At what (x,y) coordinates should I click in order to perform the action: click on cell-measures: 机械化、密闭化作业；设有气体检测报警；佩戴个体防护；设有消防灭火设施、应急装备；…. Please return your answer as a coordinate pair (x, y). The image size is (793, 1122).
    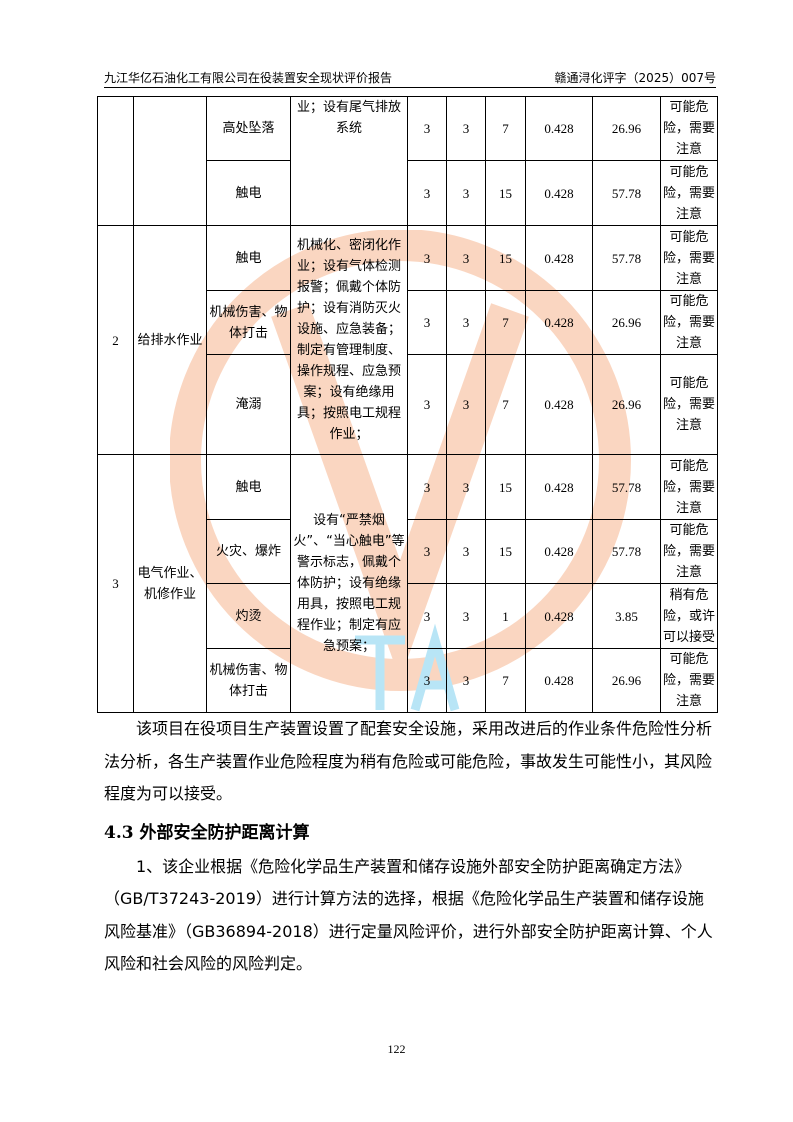
    Looking at the image, I should click on (349, 340).